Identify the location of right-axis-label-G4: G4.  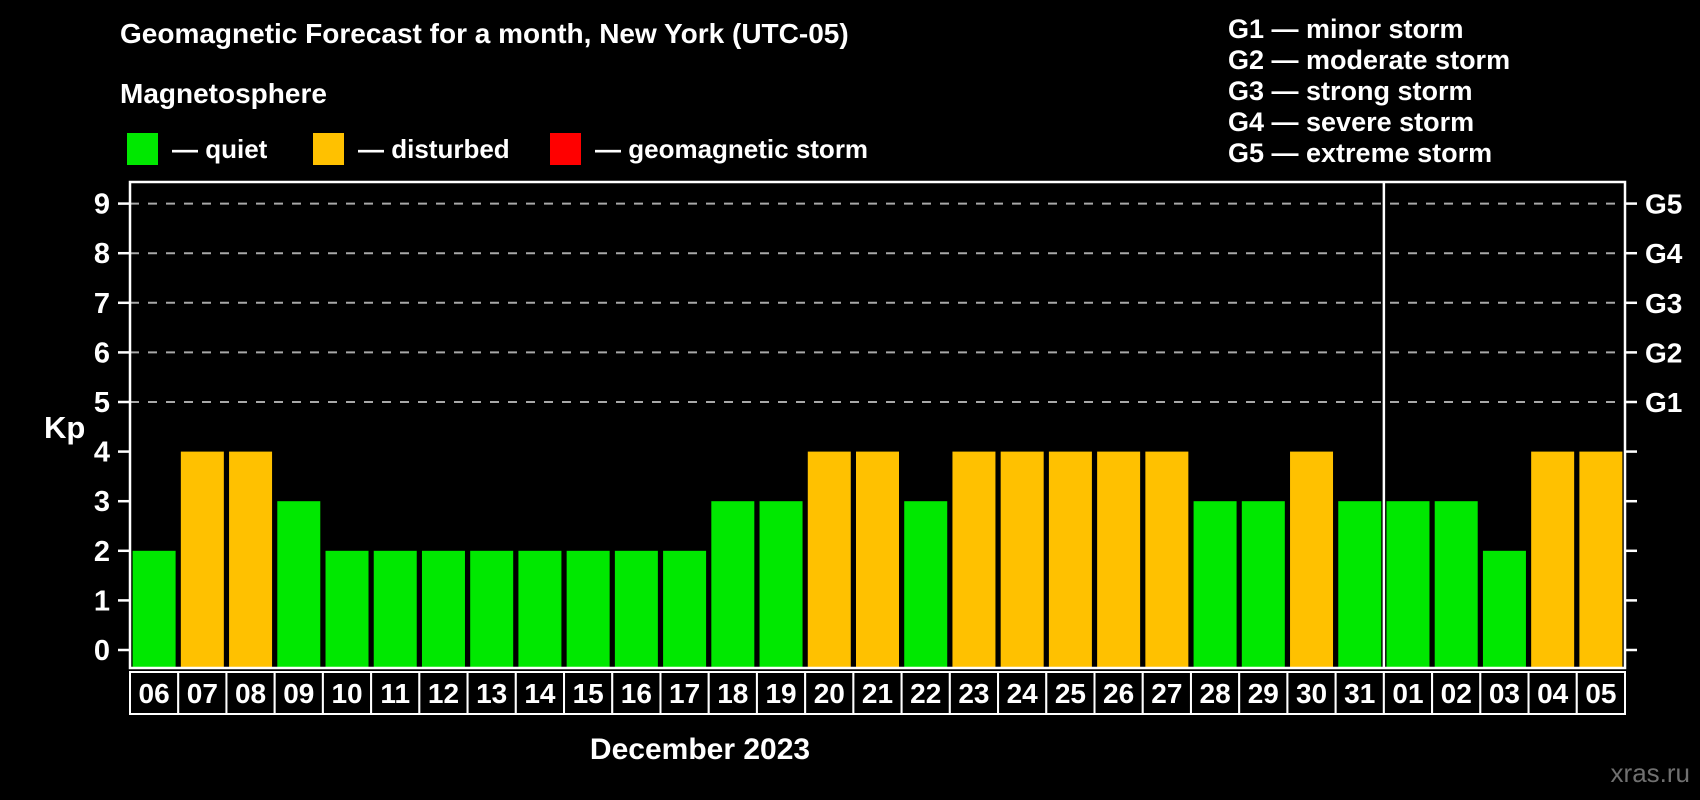
(1664, 253).